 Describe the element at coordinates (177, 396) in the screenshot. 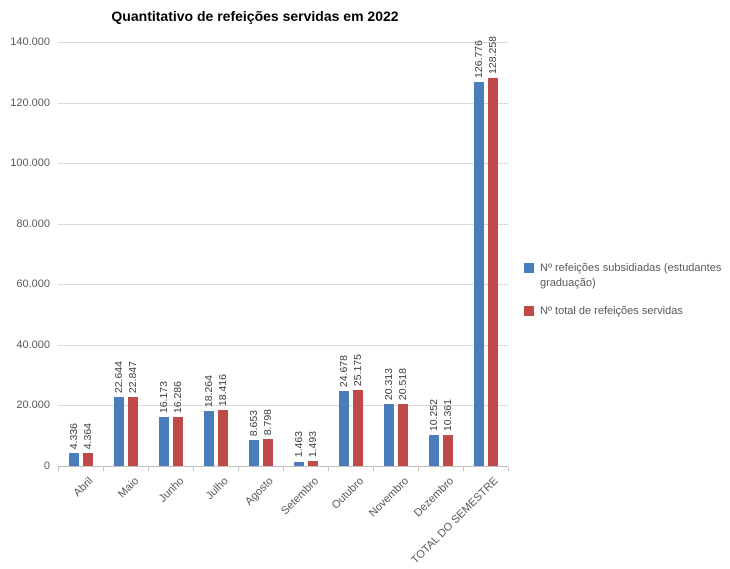

I see `bar-value-label: 16.286` at that location.